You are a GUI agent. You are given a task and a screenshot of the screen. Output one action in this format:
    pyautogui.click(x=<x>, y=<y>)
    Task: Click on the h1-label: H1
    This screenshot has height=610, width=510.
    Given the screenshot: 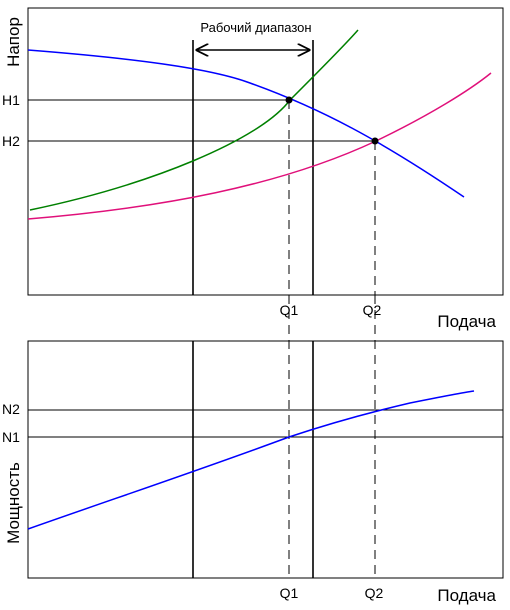 What is the action you would take?
    pyautogui.click(x=11, y=100)
    